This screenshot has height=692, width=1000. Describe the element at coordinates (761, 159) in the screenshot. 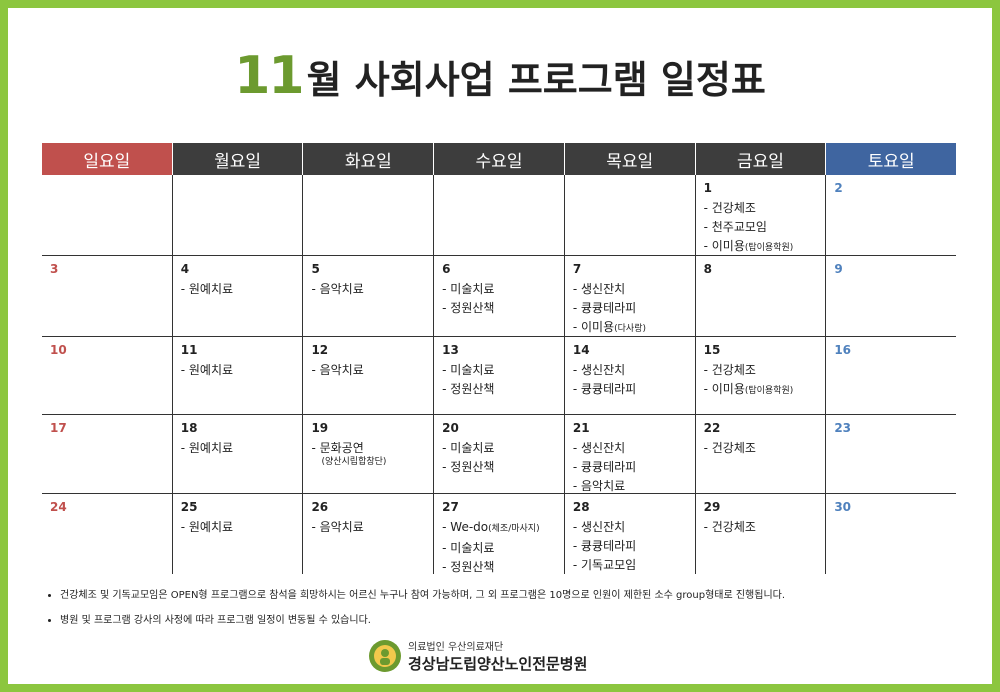

I see `weekday: 금요일` at that location.